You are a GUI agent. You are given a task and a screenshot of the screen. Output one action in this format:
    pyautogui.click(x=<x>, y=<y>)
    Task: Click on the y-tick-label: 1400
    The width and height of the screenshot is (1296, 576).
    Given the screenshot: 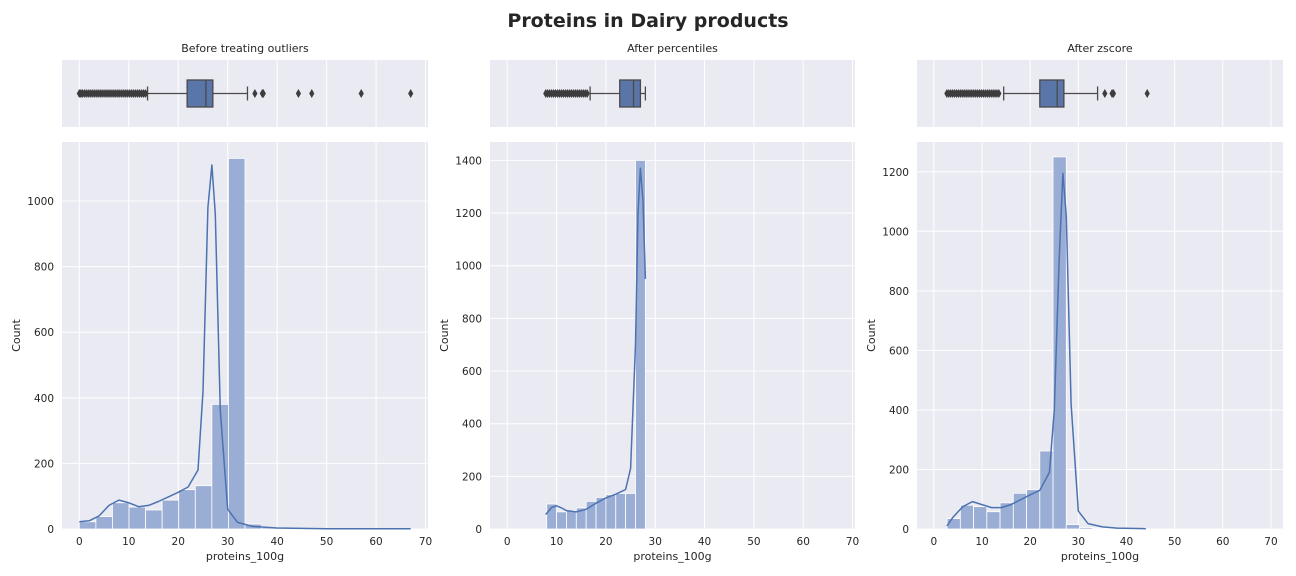 What is the action you would take?
    pyautogui.click(x=468, y=161)
    